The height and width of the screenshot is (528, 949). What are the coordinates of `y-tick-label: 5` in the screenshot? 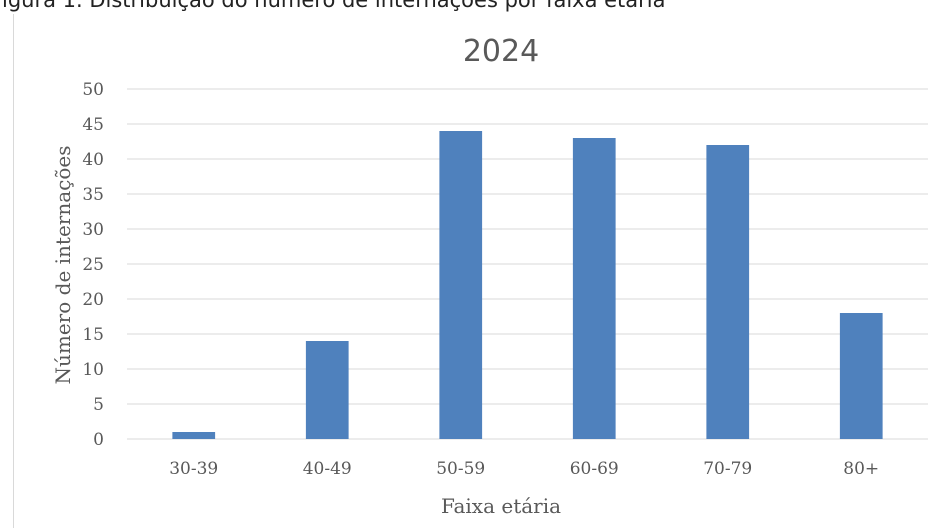 It's located at (98, 405).